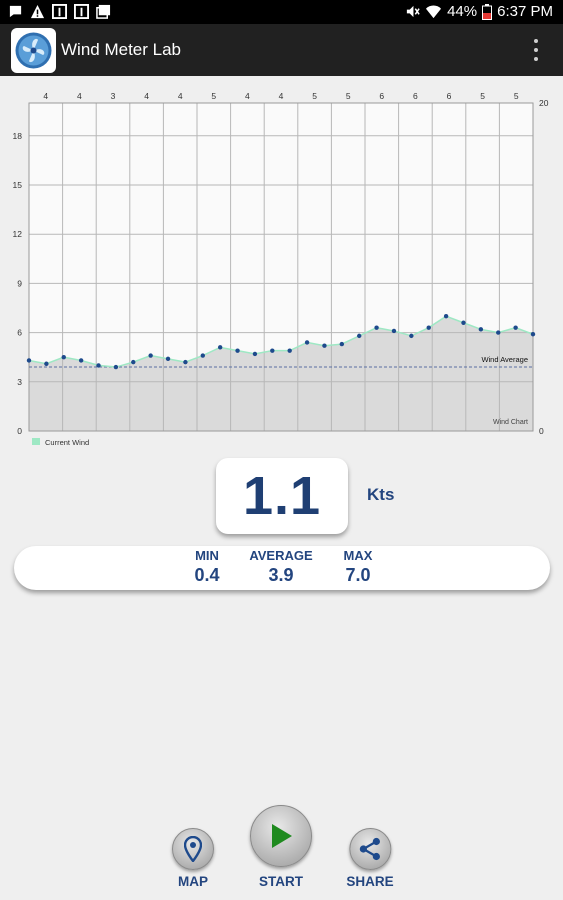 The height and width of the screenshot is (900, 563). I want to click on stat-max-value: 7.0, so click(358, 575).